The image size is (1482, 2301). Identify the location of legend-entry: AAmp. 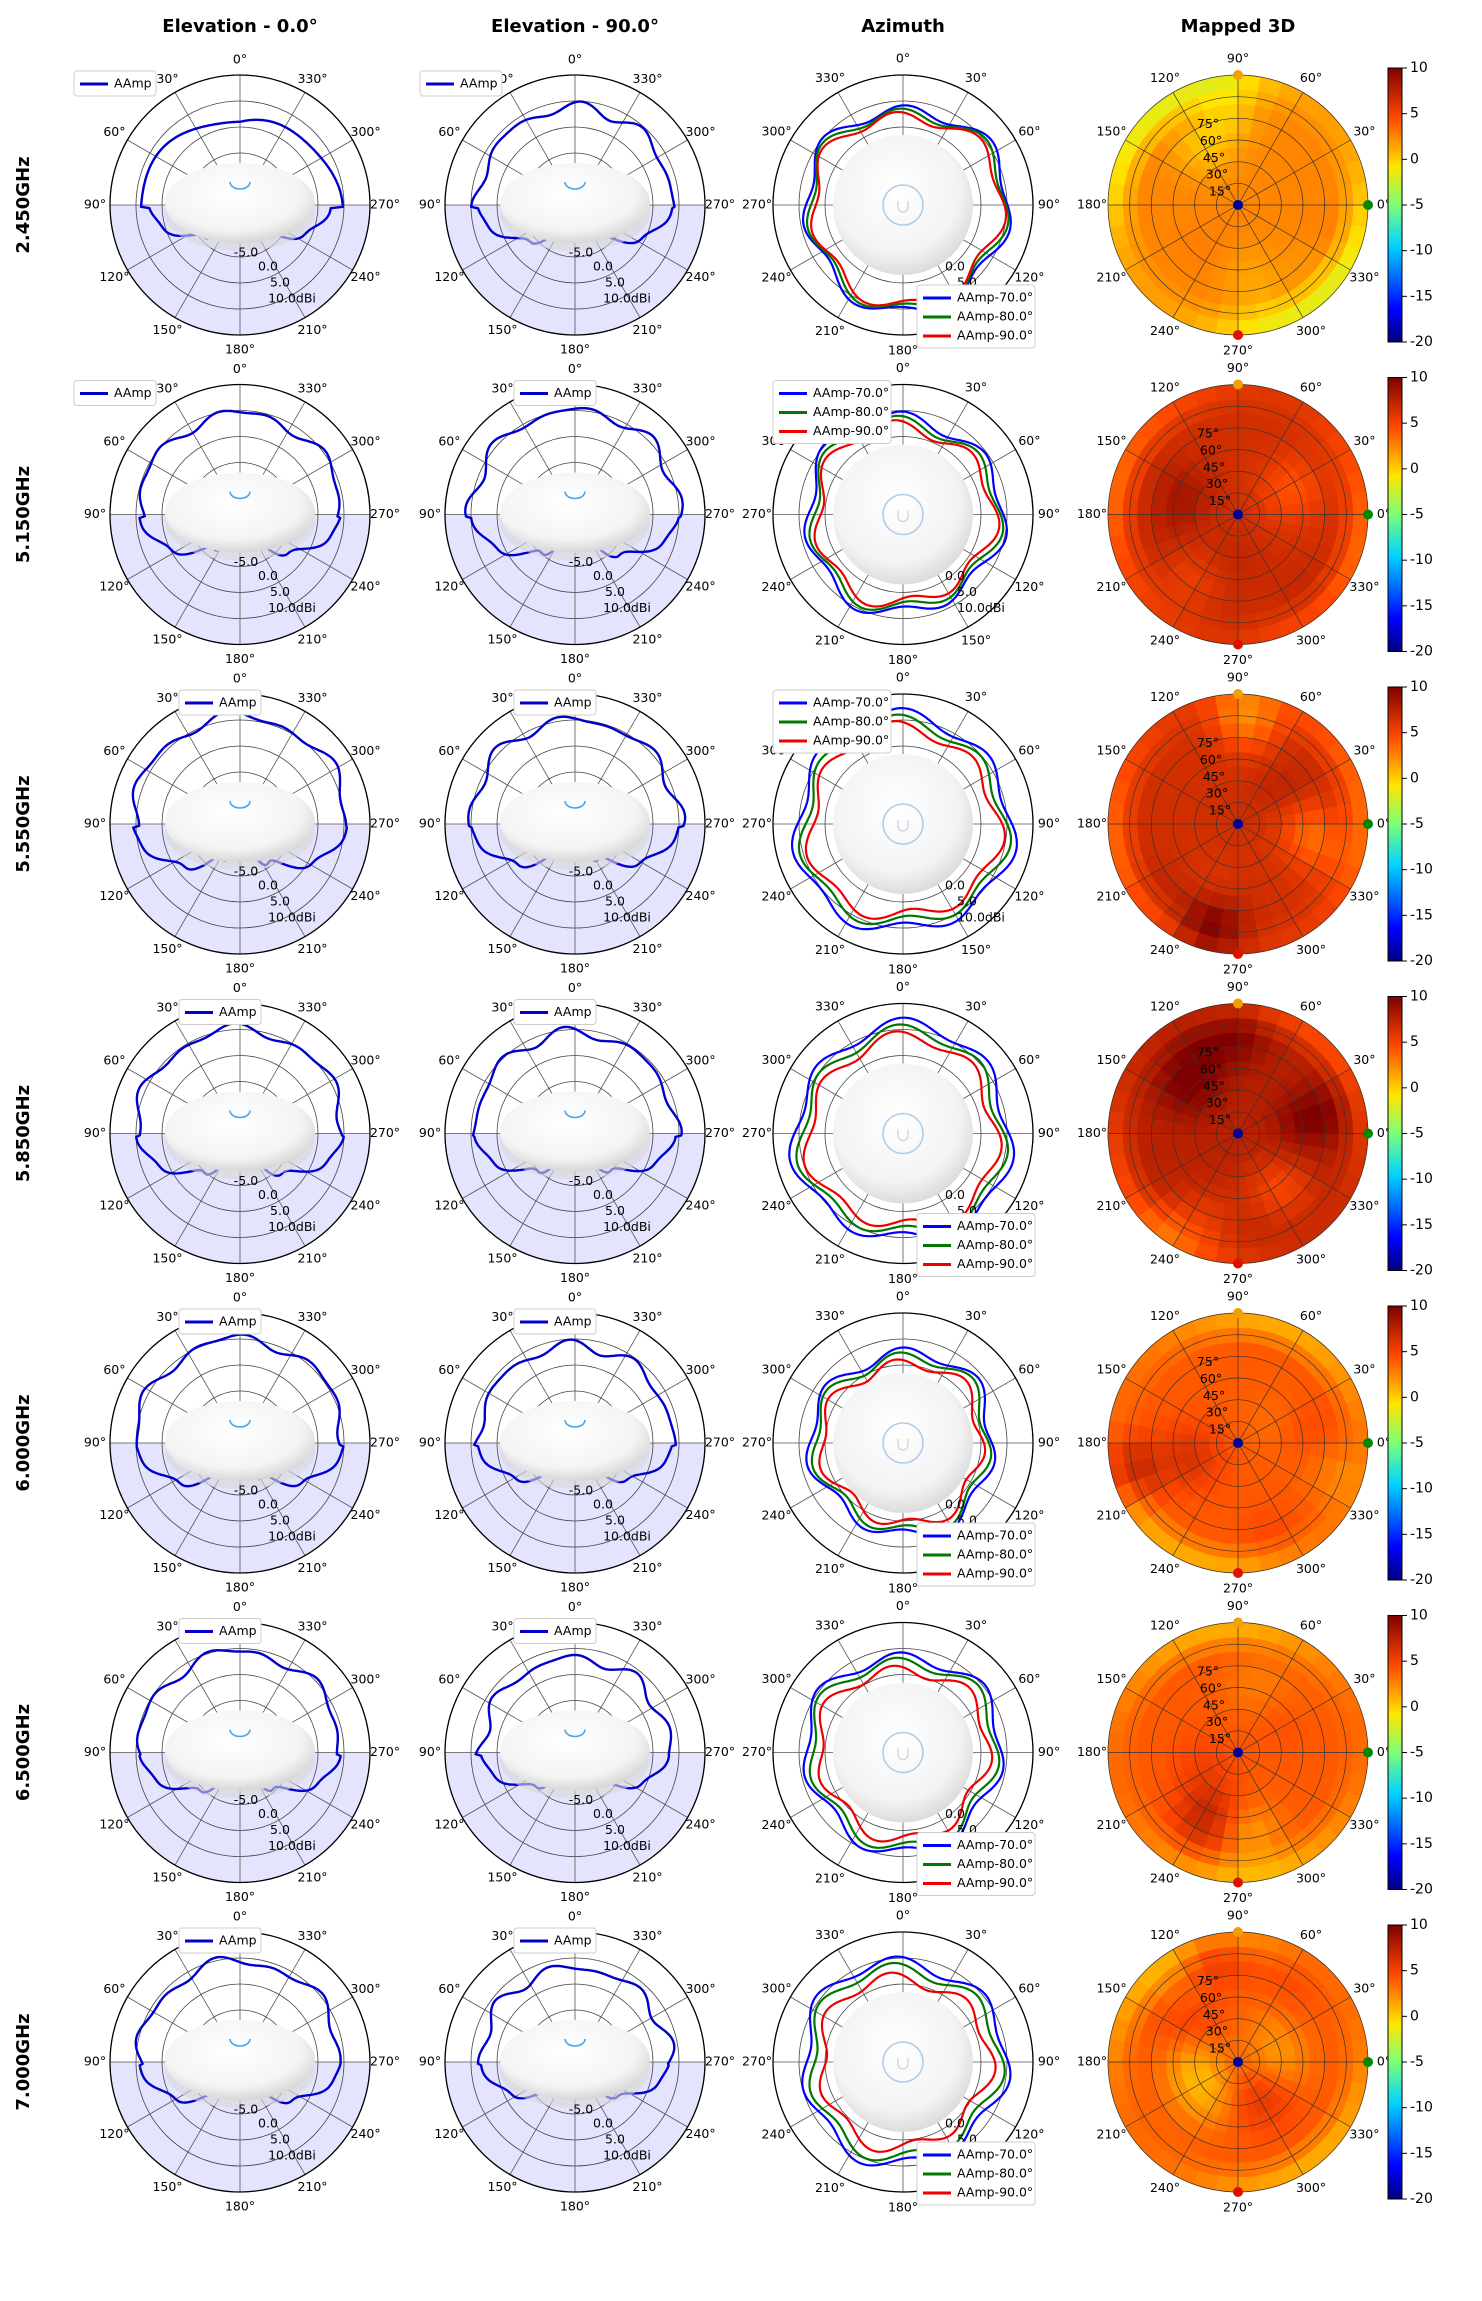
(573, 1321).